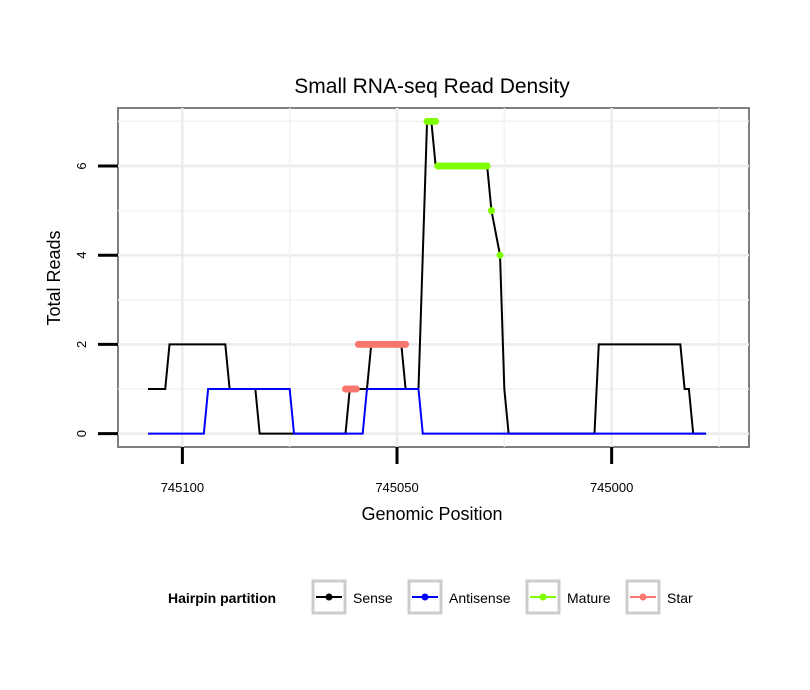 This screenshot has height=690, width=810. What do you see at coordinates (397, 471) in the screenshot?
I see `x-axis: 745100 745050 745000` at bounding box center [397, 471].